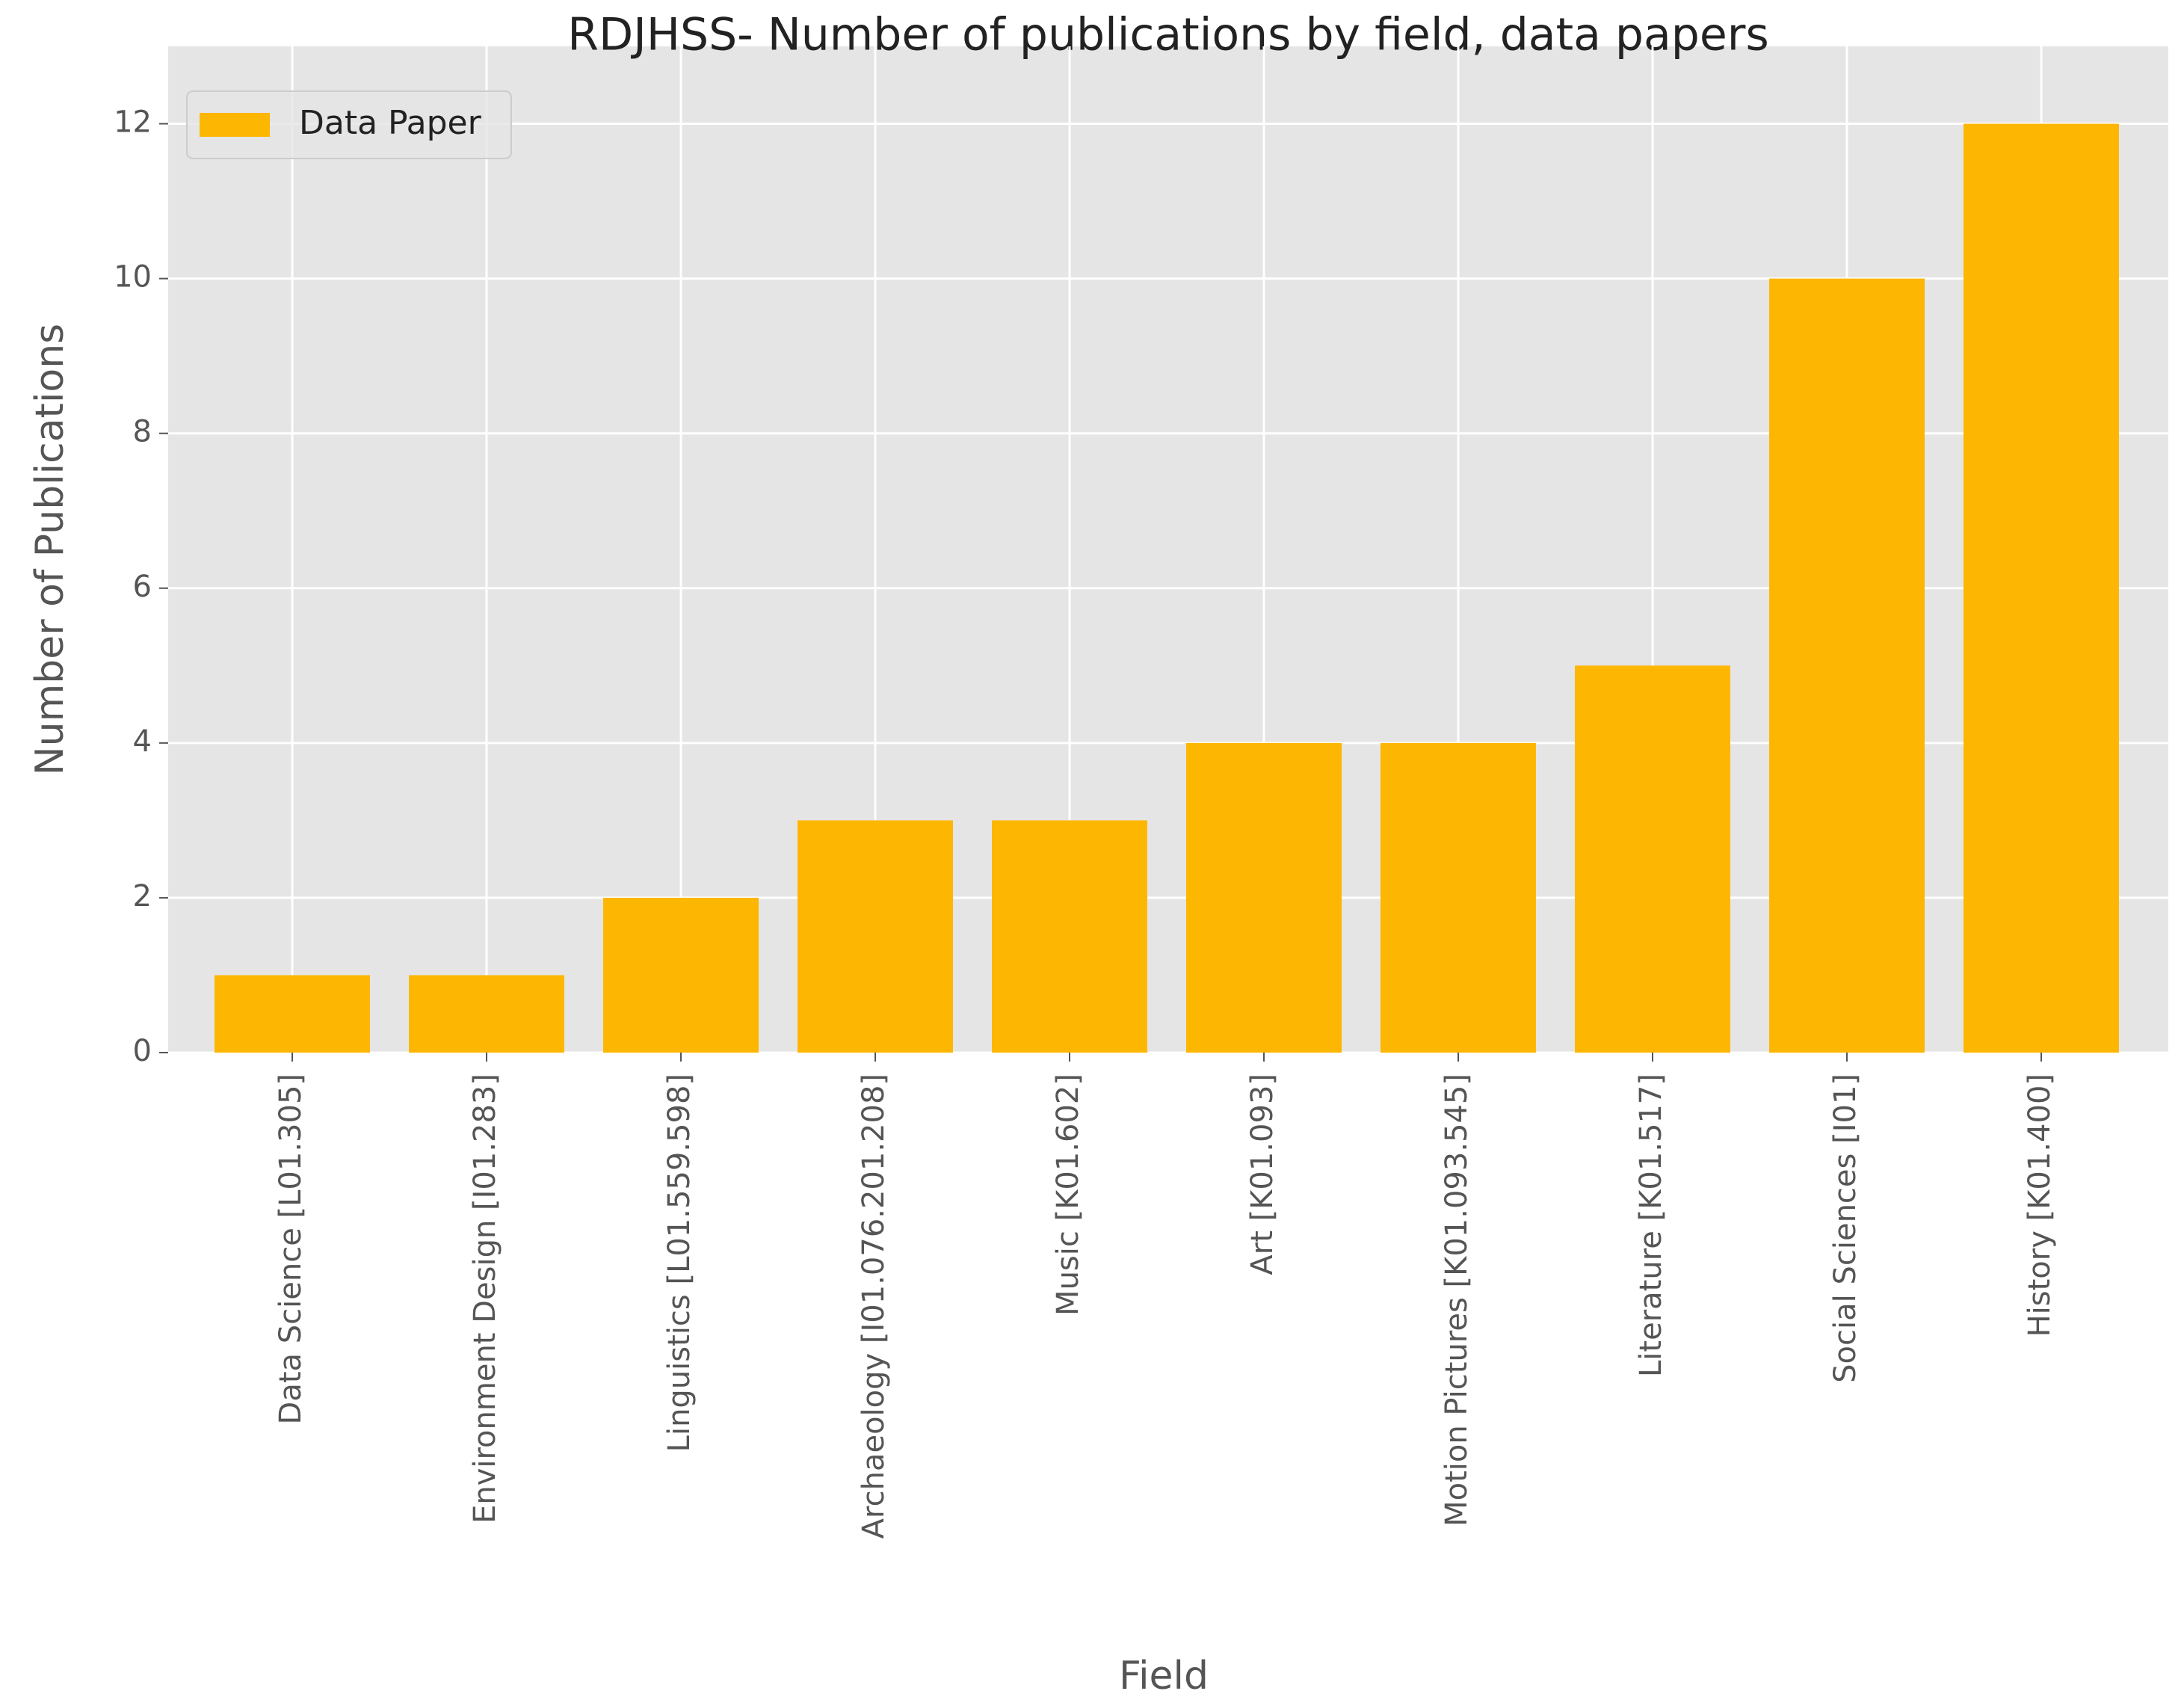 The height and width of the screenshot is (1703, 2184). What do you see at coordinates (1457, 1300) in the screenshot?
I see `x-tick-label: Motion Pictures [K01.093.545]` at bounding box center [1457, 1300].